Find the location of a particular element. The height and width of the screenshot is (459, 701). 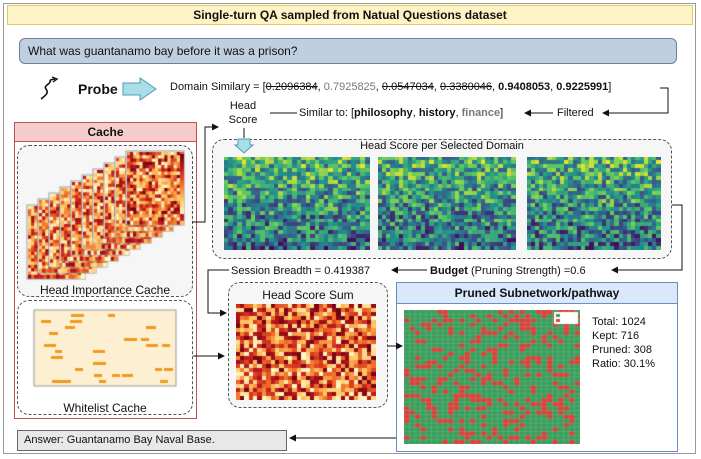

domain-sim-5: 0.9408053 is located at coordinates (524, 87).